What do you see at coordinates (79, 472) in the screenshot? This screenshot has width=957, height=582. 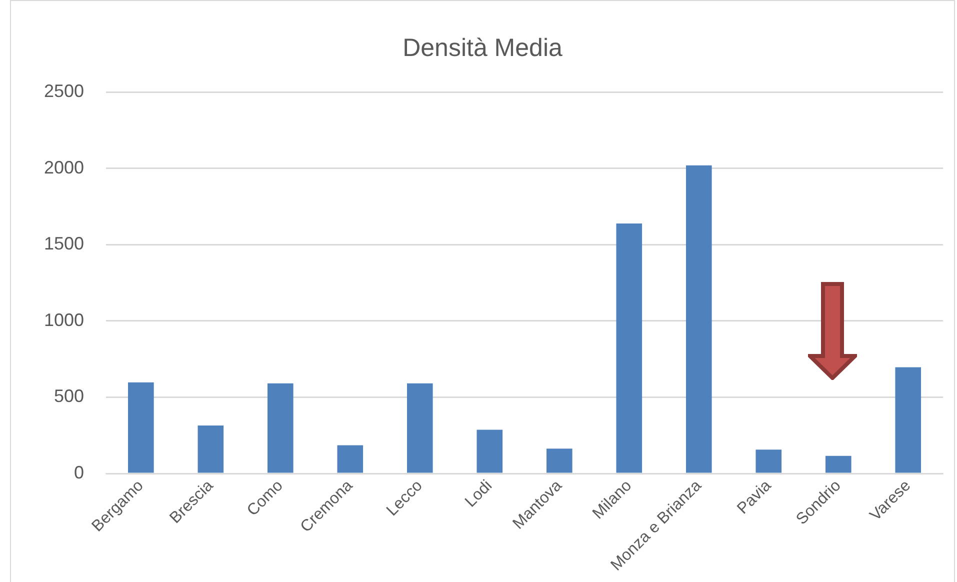 I see `y-tick-label: 0` at bounding box center [79, 472].